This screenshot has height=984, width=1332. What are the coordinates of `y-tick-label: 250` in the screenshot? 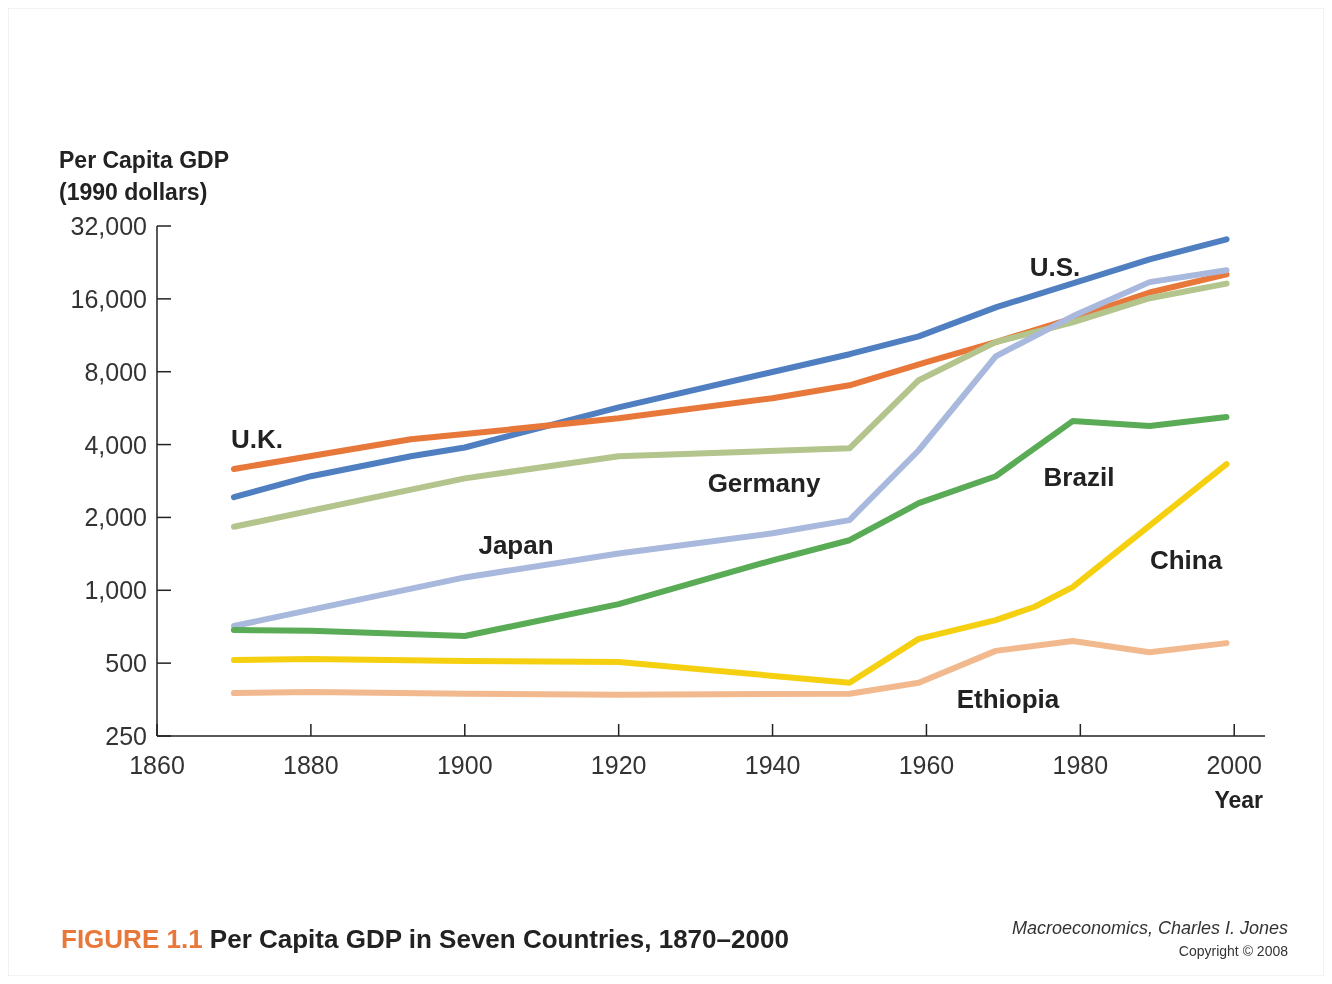 It's located at (126, 736).